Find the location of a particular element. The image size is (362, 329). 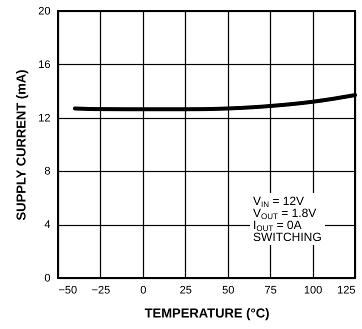

annotation: I$_{OUT}$ = 0A is located at coordinates (277, 225).